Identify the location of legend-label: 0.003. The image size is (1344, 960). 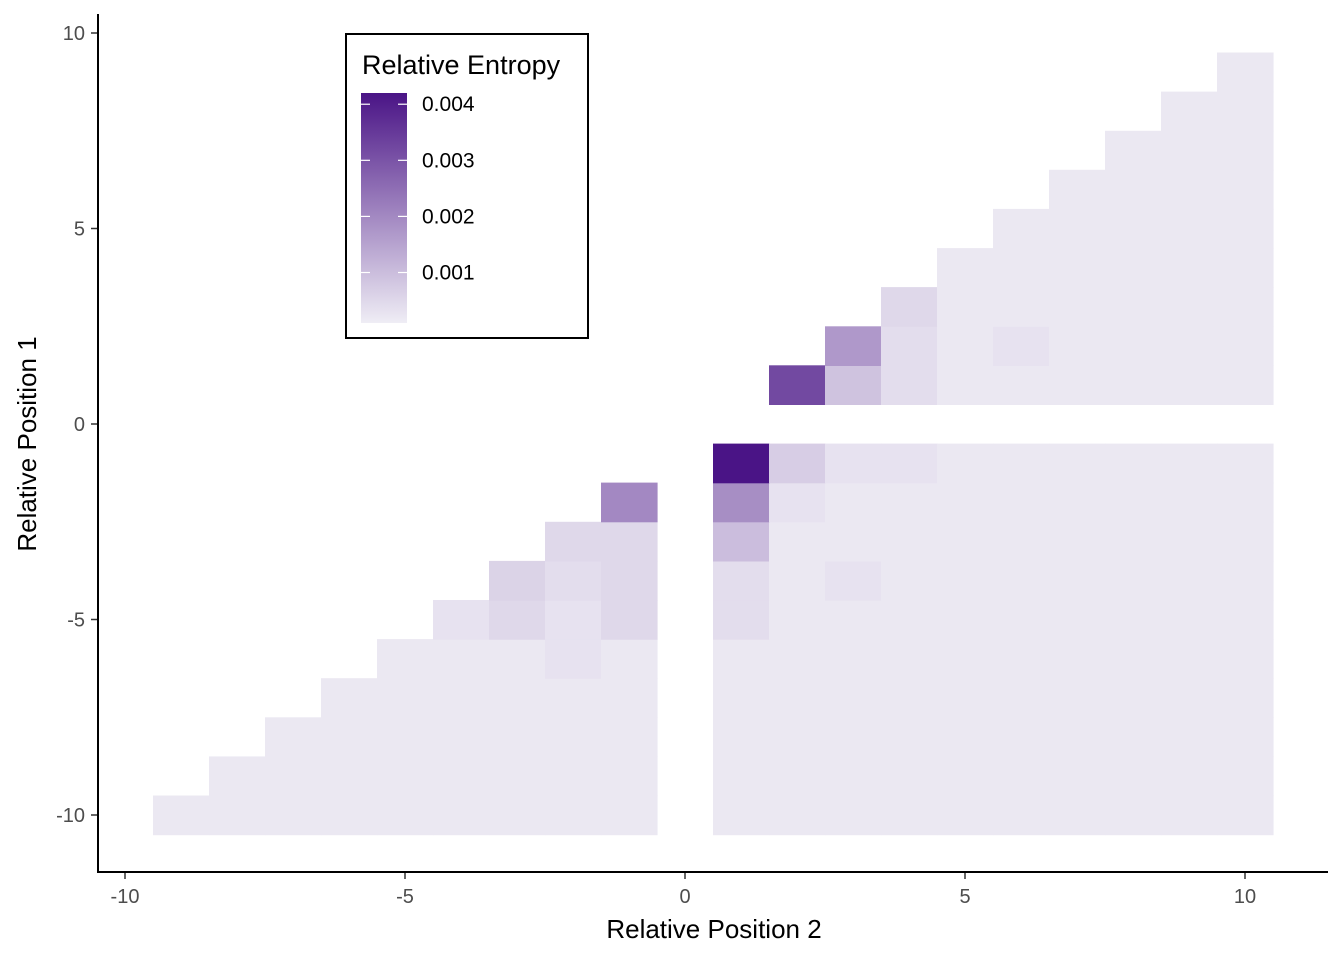
(448, 160).